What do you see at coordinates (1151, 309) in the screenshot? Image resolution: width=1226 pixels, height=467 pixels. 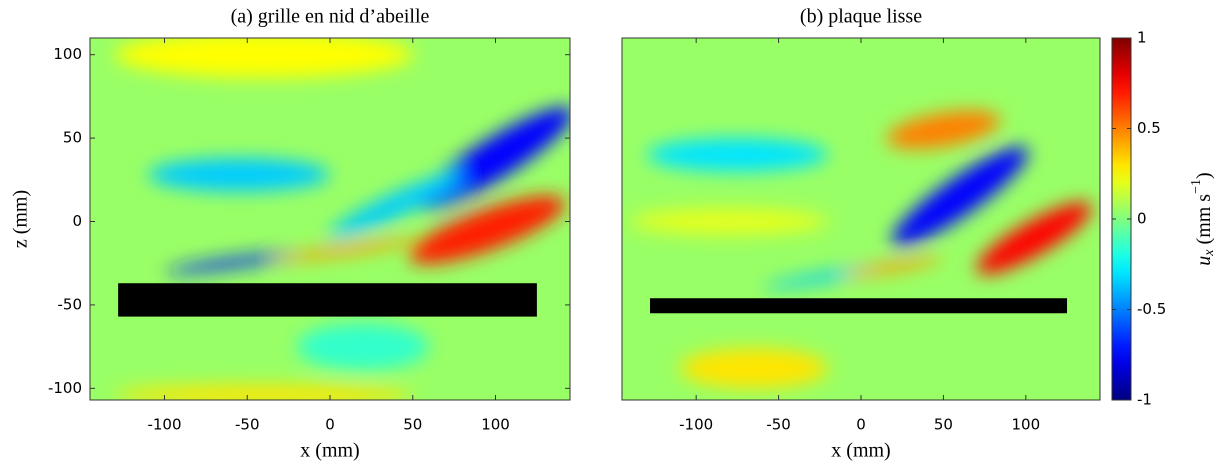 I see `colorbar-tick-label: -0.5` at bounding box center [1151, 309].